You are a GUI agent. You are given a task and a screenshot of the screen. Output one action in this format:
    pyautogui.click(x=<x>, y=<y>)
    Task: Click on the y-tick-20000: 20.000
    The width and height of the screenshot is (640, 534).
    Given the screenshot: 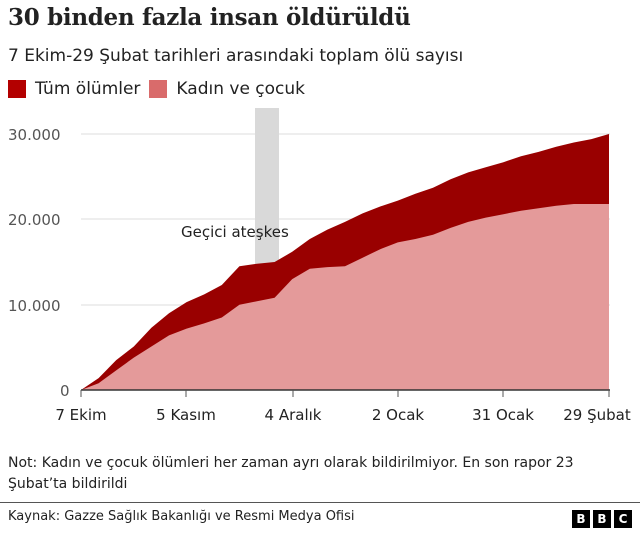 What is the action you would take?
    pyautogui.click(x=34, y=220)
    